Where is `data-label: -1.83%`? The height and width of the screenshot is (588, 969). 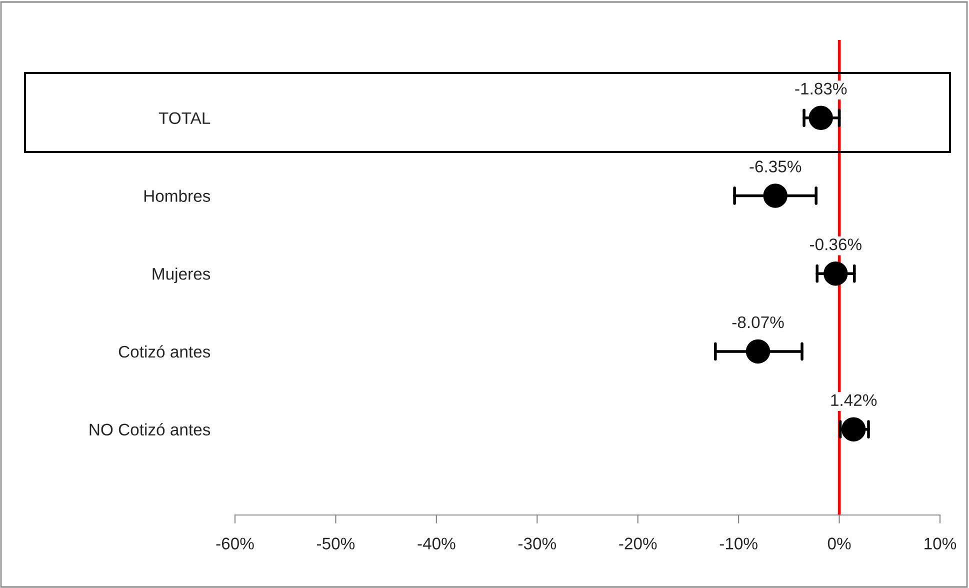
data-label: -1.83% is located at coordinates (821, 88).